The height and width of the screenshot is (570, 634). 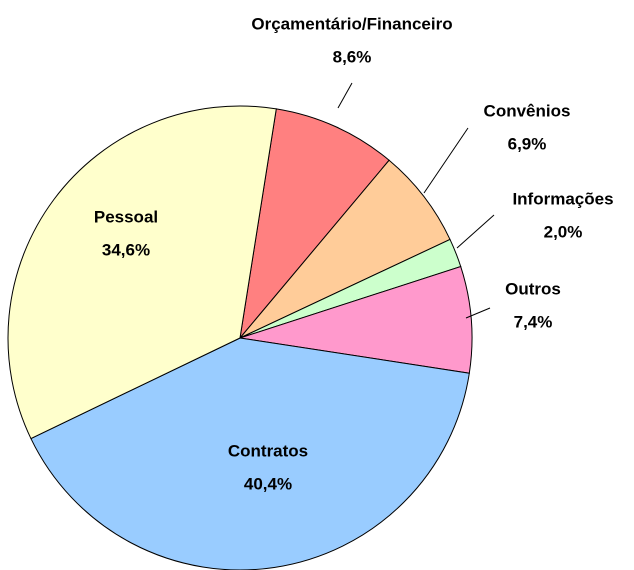 What do you see at coordinates (563, 231) in the screenshot?
I see `value-label: 2,0%` at bounding box center [563, 231].